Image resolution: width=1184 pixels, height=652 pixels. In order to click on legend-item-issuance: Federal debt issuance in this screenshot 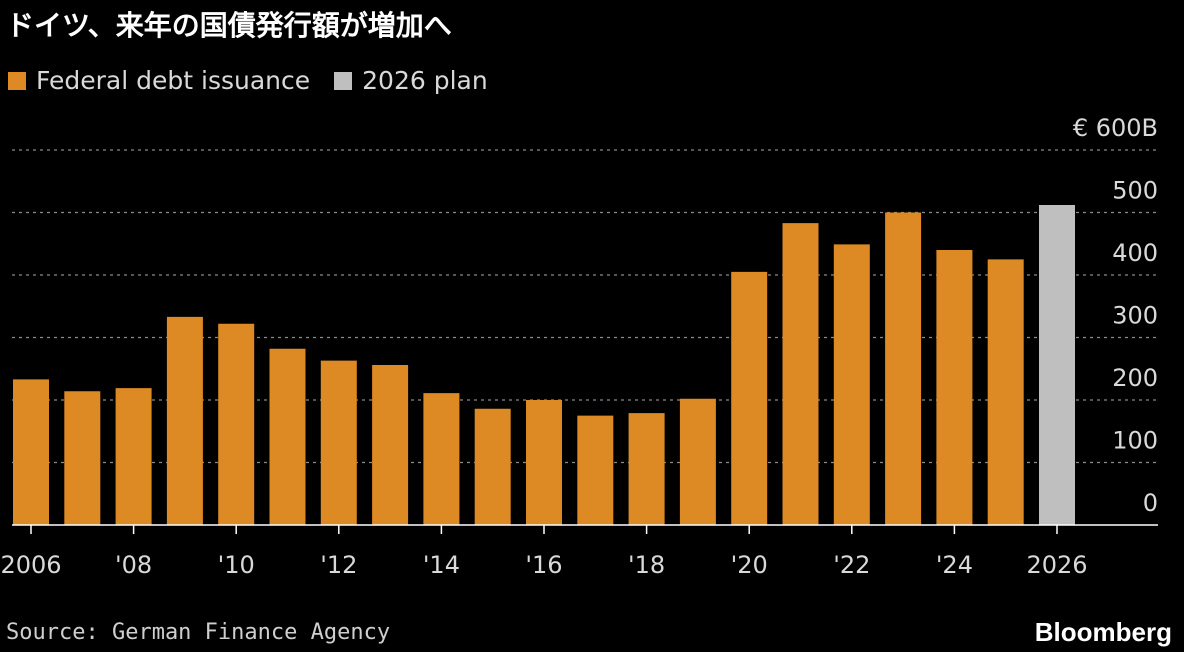, I will do `click(159, 80)`.